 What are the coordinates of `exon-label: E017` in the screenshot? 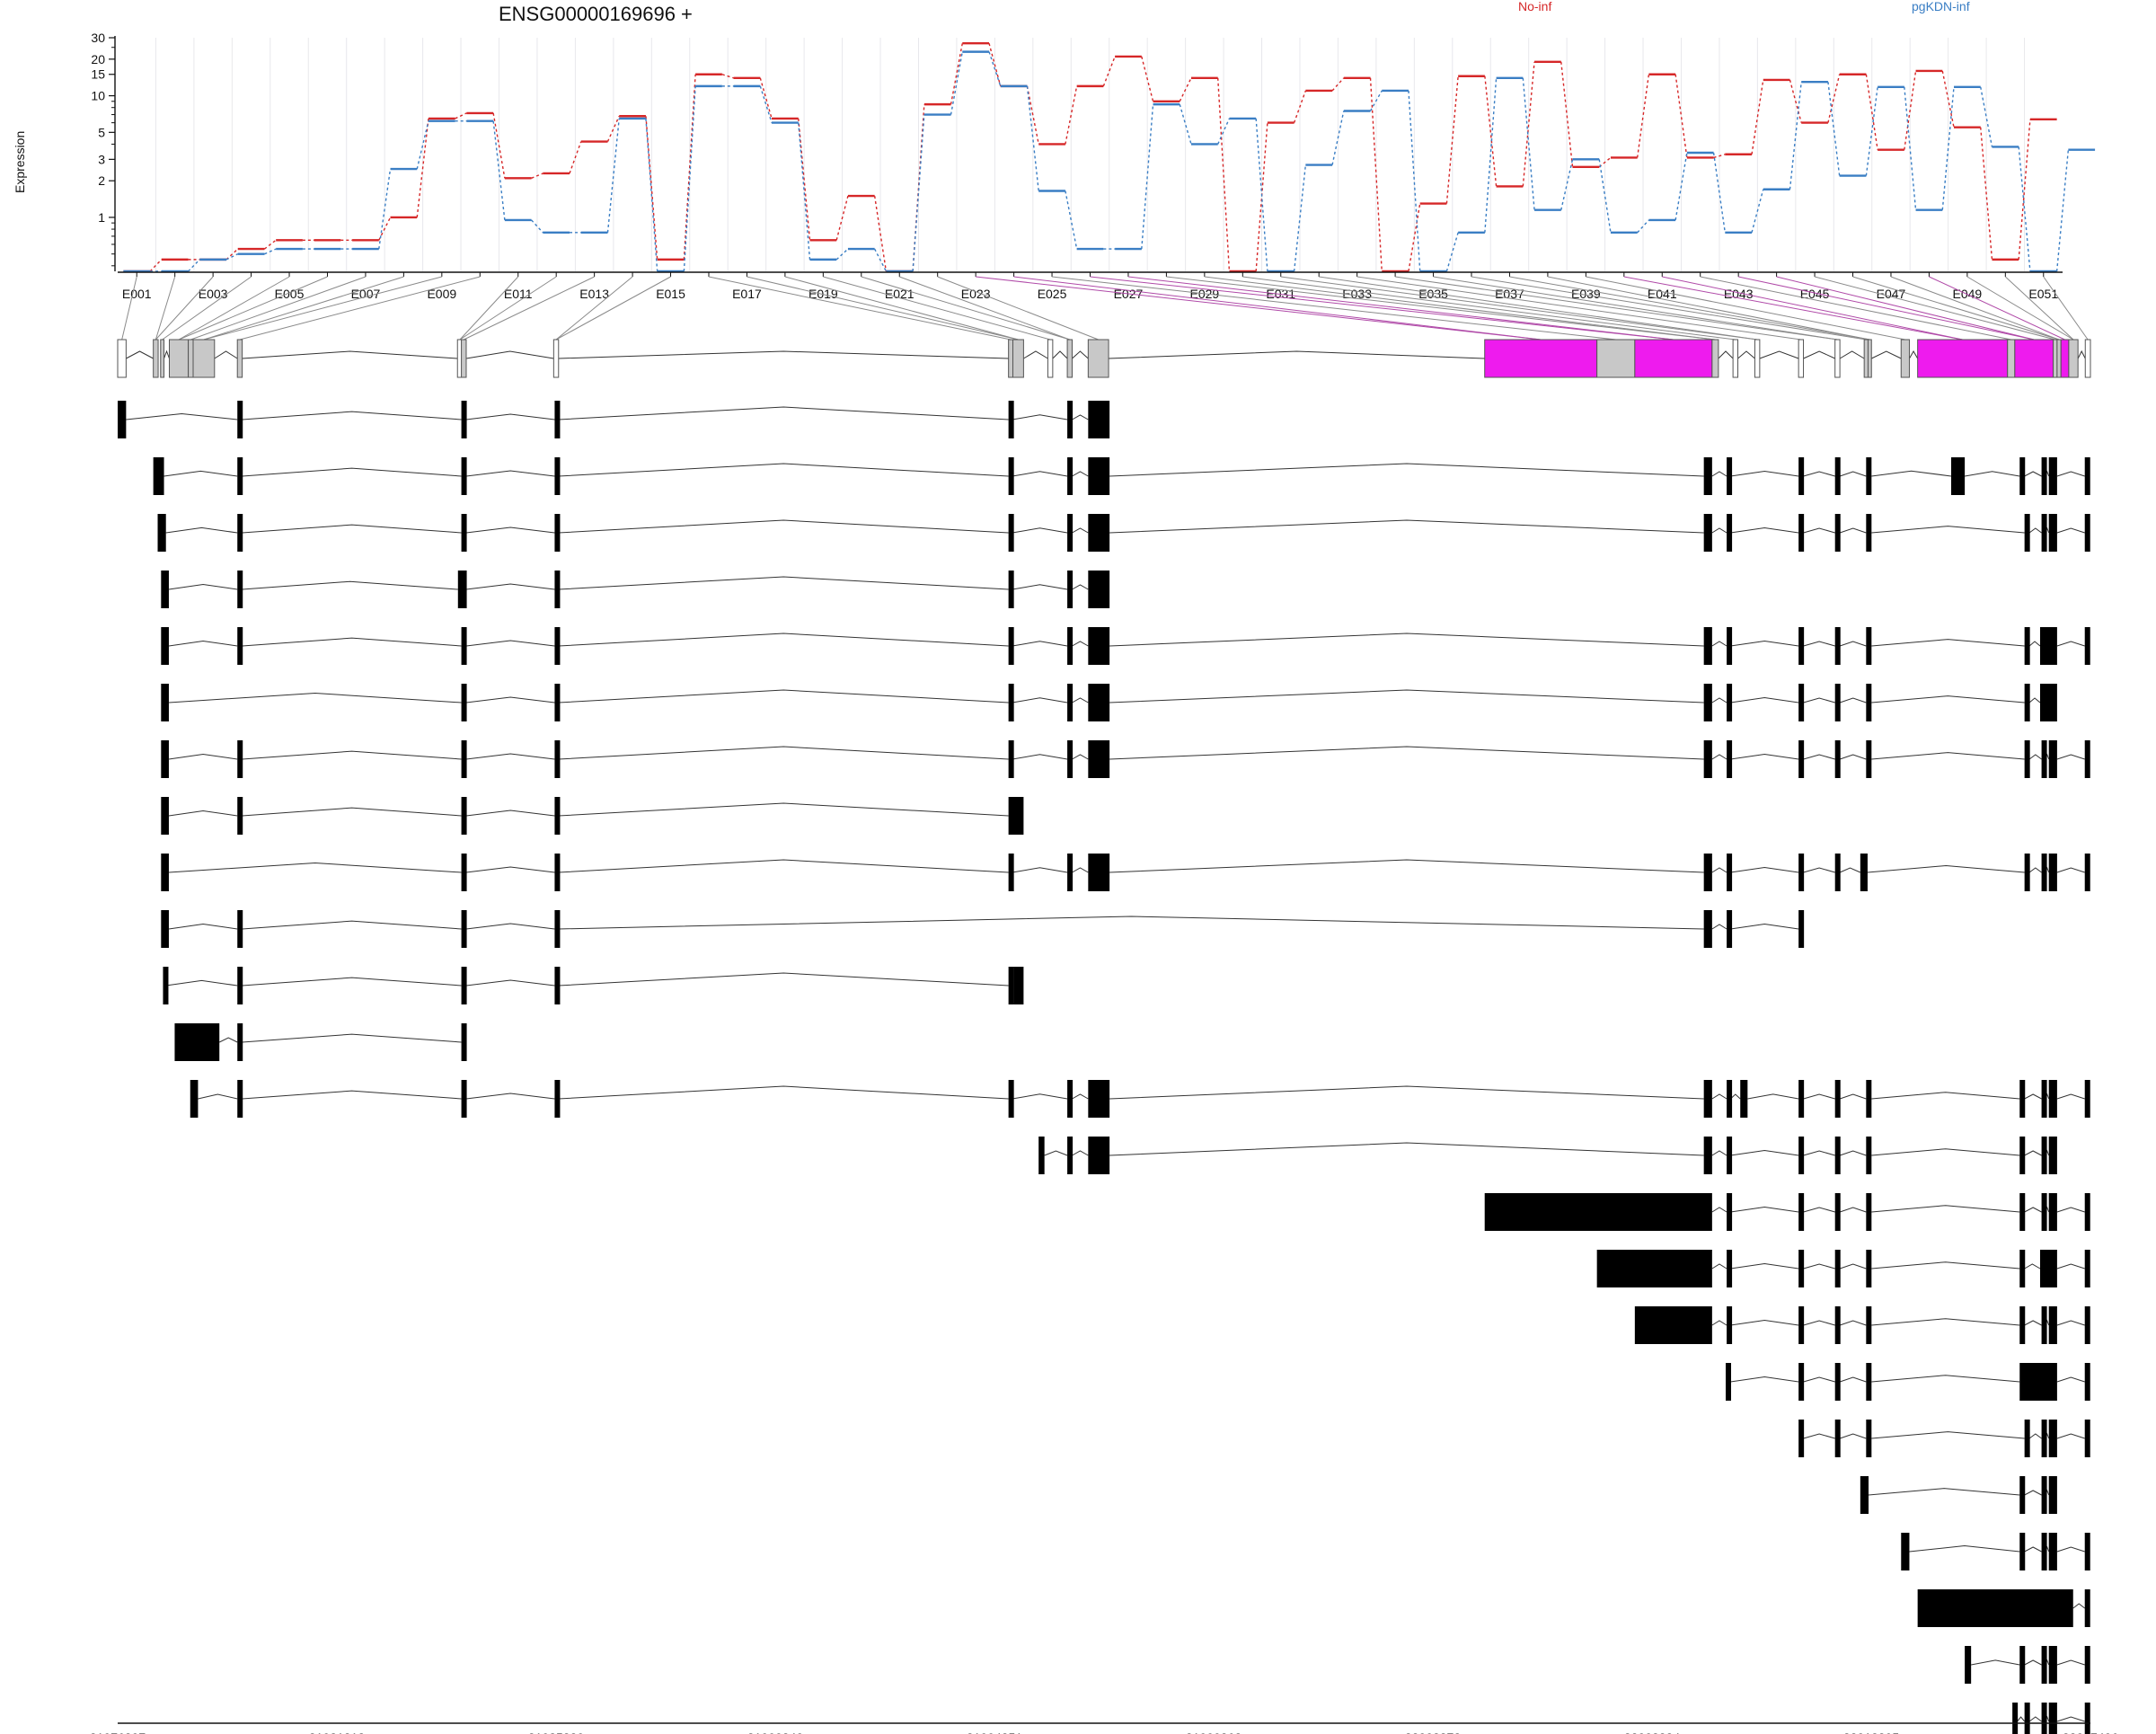 It's located at (747, 294).